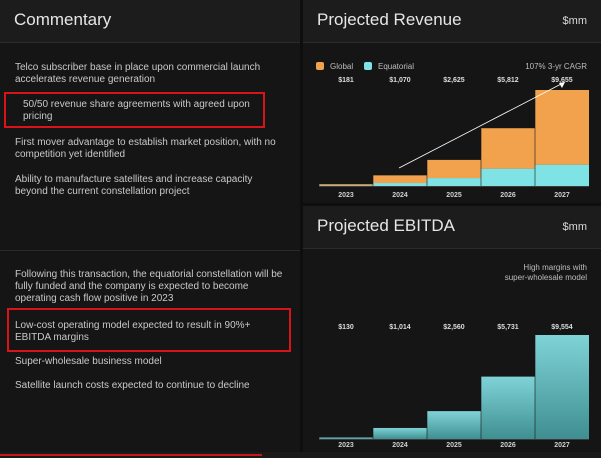 The height and width of the screenshot is (458, 601). I want to click on revenue-bar-global-2027, so click(562, 127).